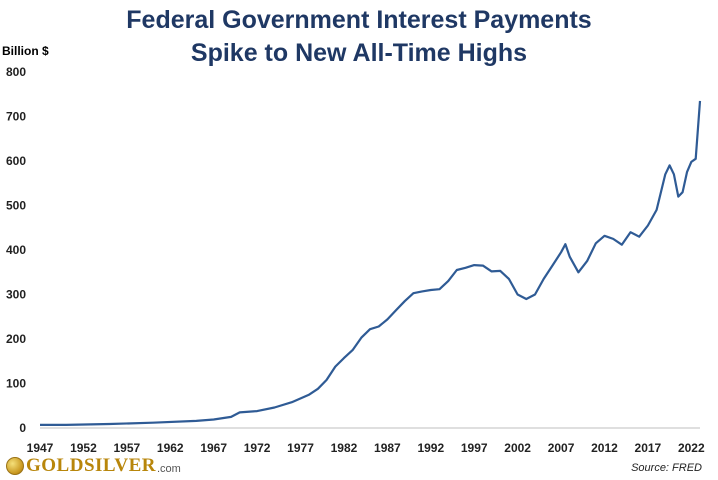 The image size is (718, 480). I want to click on y-axis: 0 100 200 300 400 500 600 700 800, so click(16, 250).